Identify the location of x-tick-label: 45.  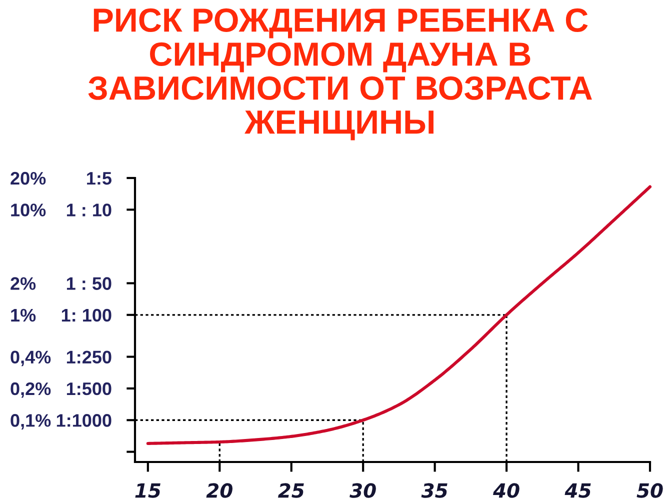
(577, 490).